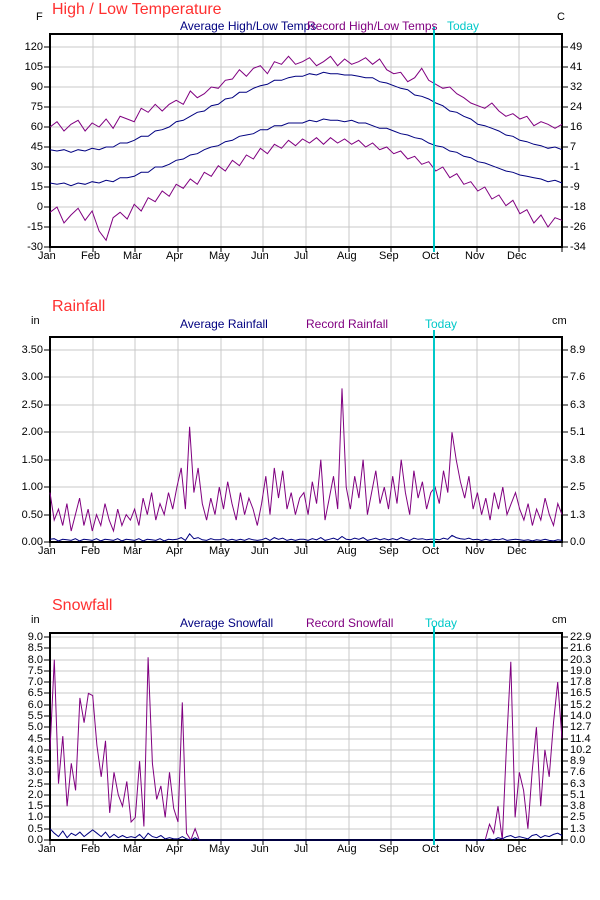 The height and width of the screenshot is (900, 600). Describe the element at coordinates (576, 107) in the screenshot. I see `y-axis-tick-label-right: 24` at that location.